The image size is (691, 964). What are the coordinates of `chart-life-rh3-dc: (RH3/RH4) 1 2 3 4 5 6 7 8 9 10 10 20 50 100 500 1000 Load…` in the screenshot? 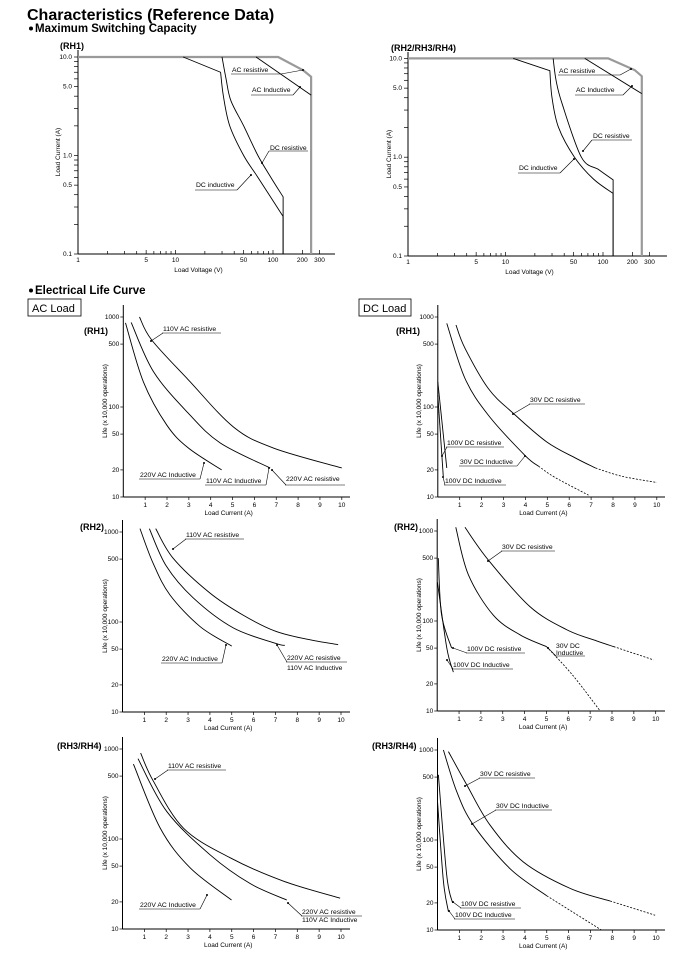 It's located at (518, 844).